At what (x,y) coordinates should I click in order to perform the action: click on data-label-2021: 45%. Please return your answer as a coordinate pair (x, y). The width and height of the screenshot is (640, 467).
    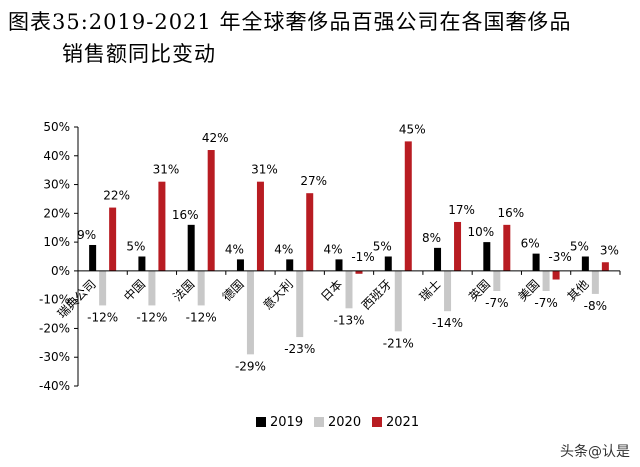
    Looking at the image, I should click on (412, 129).